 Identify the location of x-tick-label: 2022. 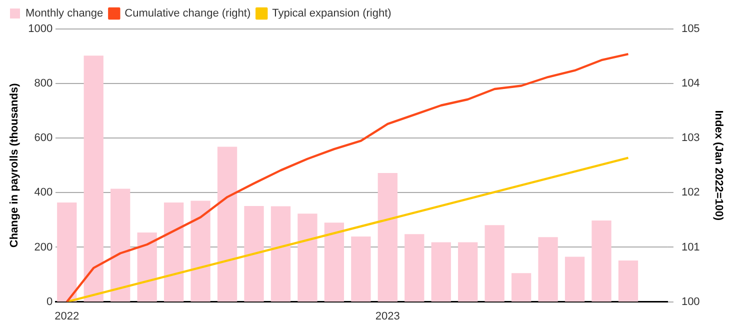
(67, 316).